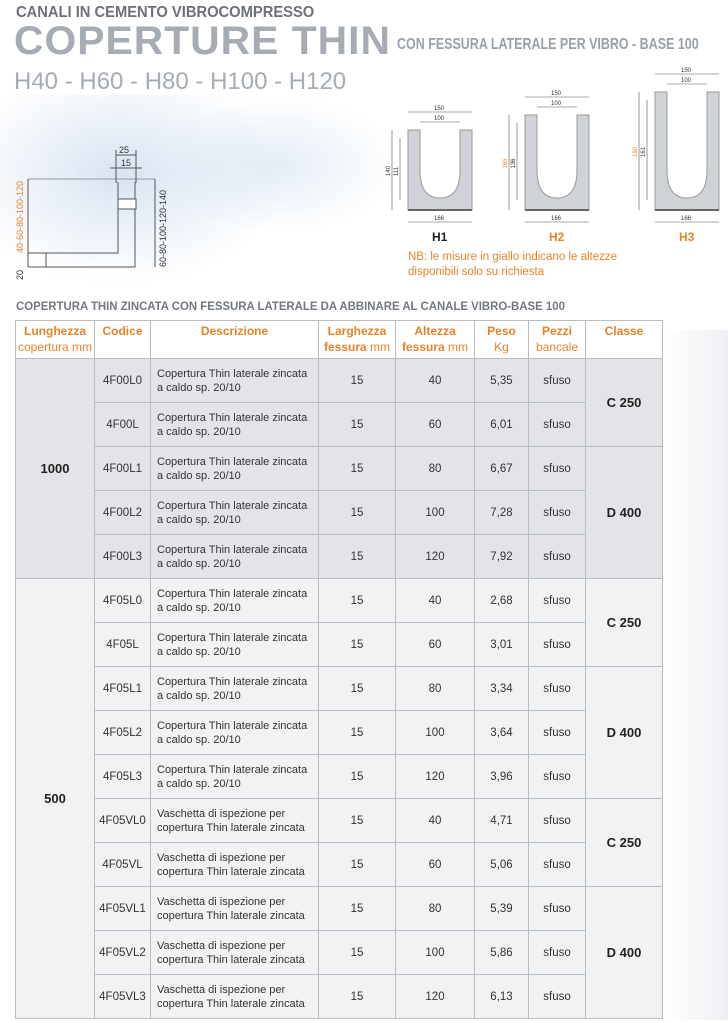 The height and width of the screenshot is (1023, 728). Describe the element at coordinates (20, 275) in the screenshot. I see `dim-left-bottom: 20` at that location.